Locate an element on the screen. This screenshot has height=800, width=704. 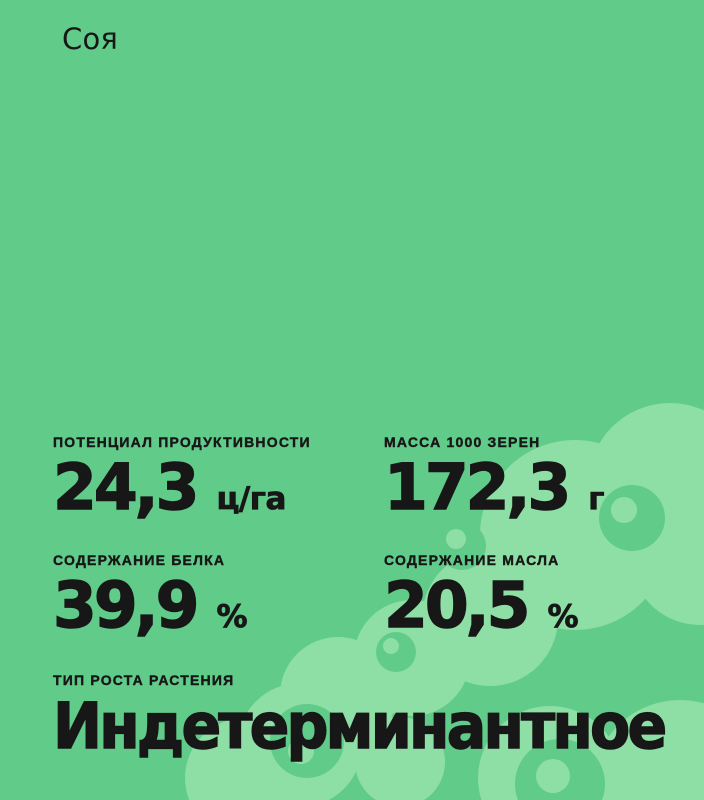
stat-value: 172,3 г is located at coordinates (494, 487).